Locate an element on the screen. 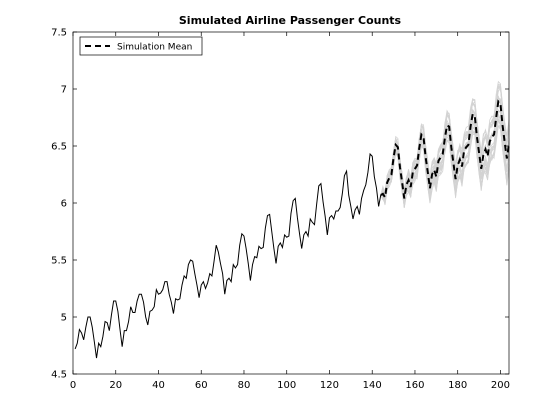  x-tick-label: 40 is located at coordinates (158, 385).